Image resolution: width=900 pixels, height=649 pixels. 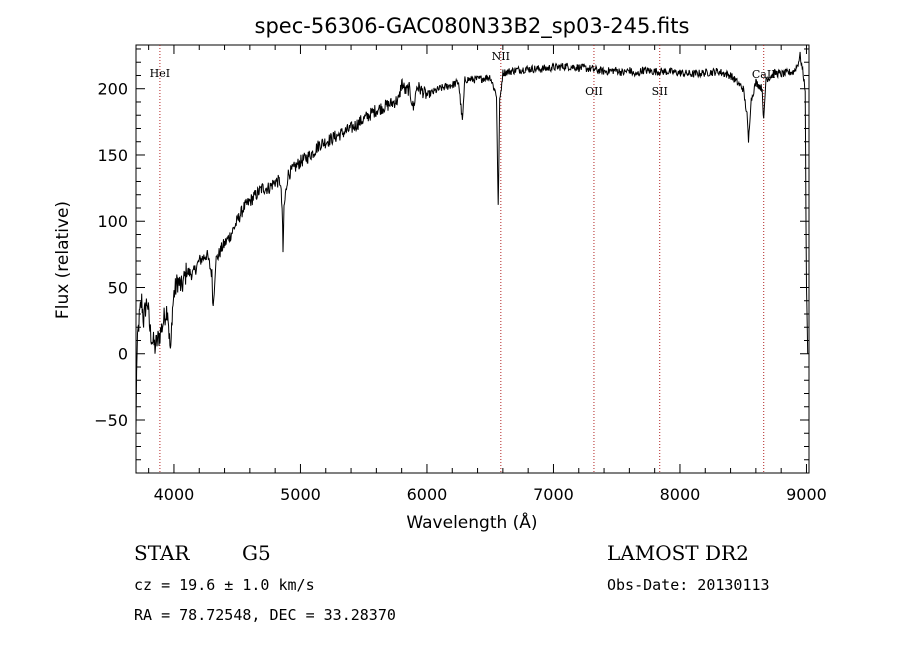 What do you see at coordinates (111, 420) in the screenshot?
I see `y-tick-label: −50` at bounding box center [111, 420].